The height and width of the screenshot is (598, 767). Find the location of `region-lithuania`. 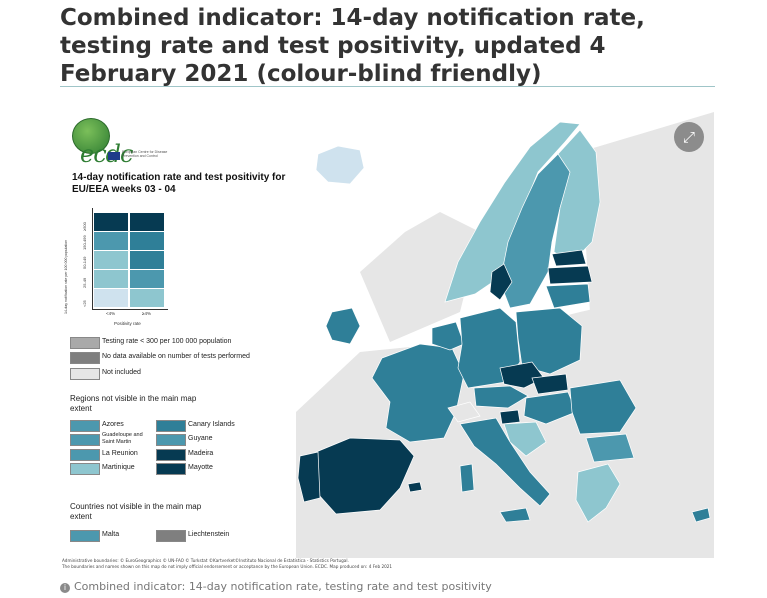

region-lithuania is located at coordinates (568, 296).